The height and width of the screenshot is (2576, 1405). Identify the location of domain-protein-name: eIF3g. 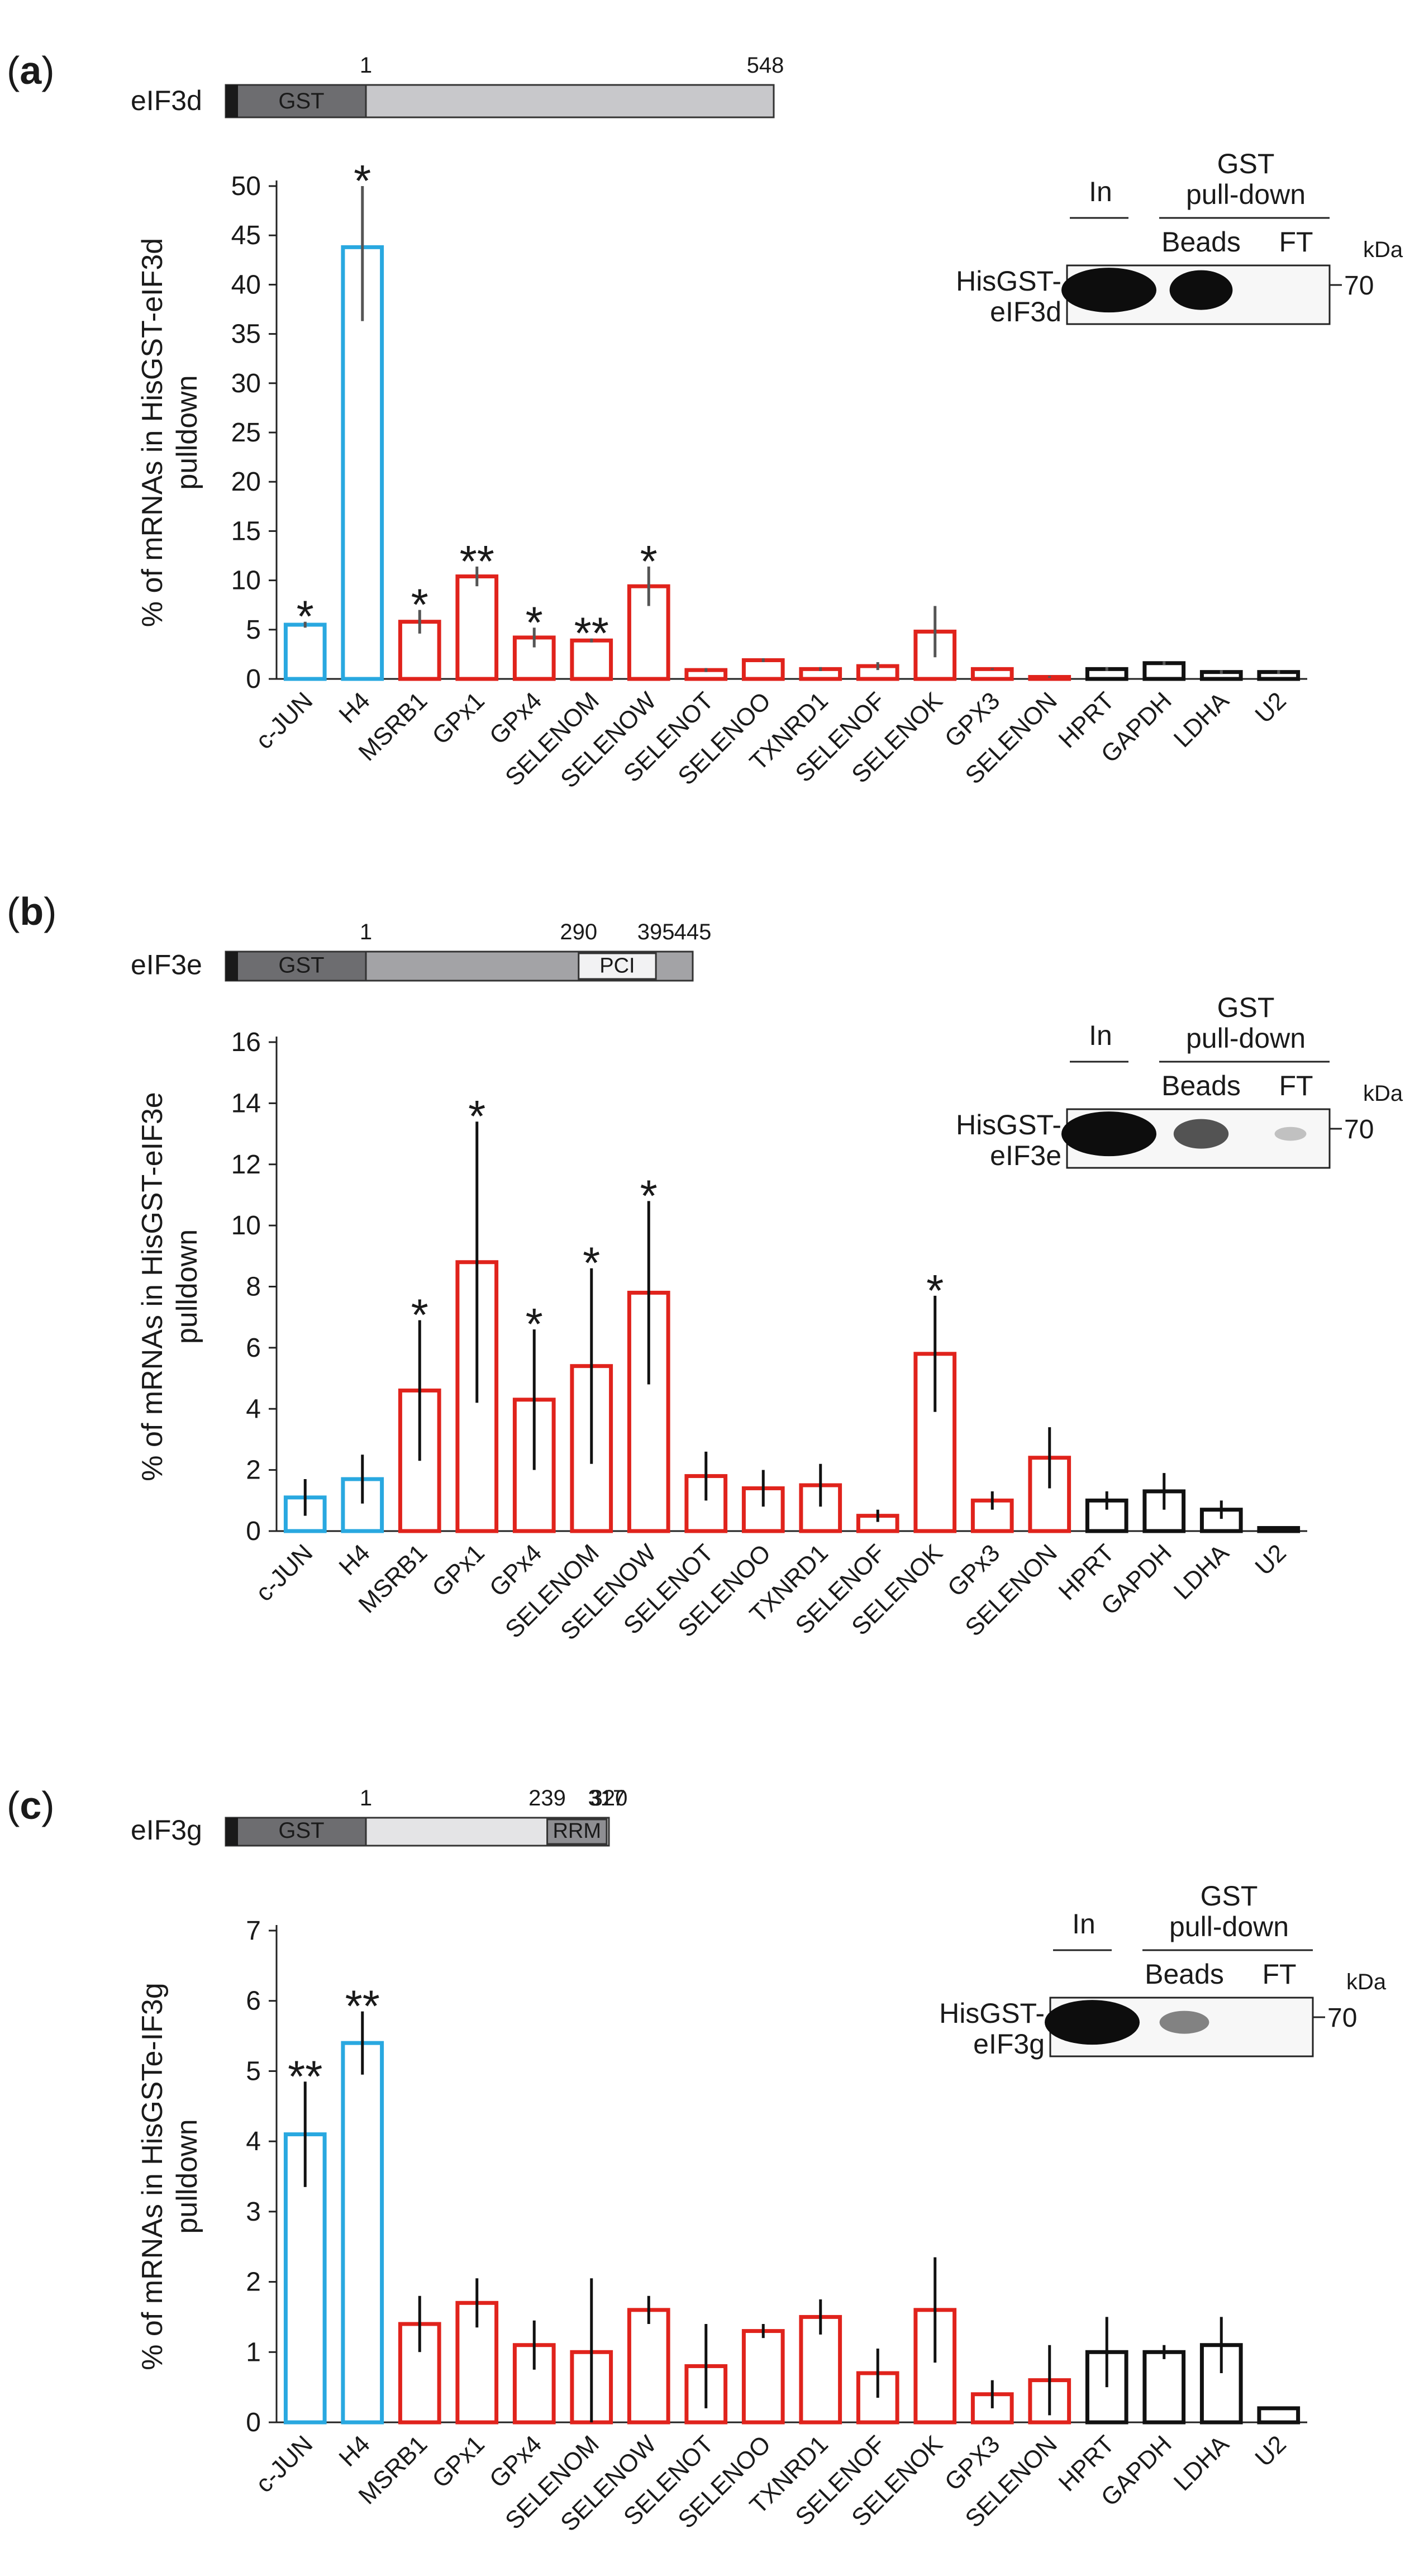
(166, 1830).